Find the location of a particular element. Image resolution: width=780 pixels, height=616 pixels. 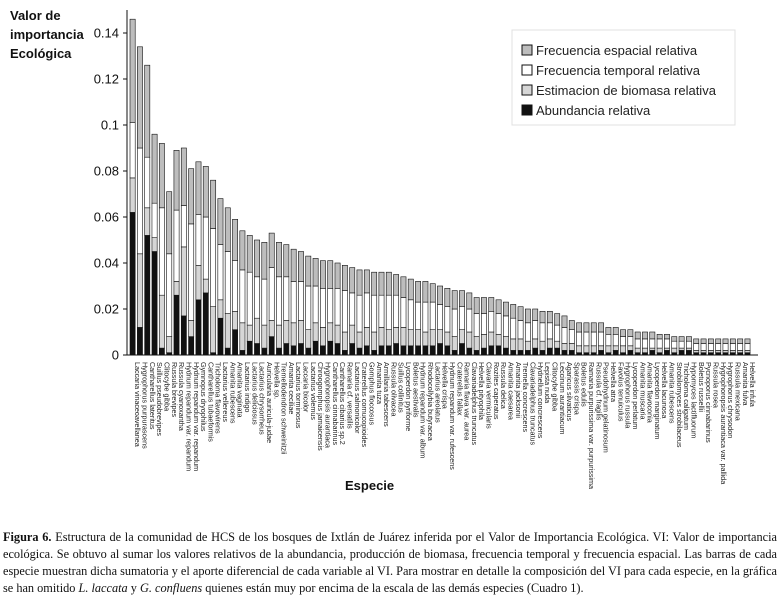

species-label: Tricholoma flavovirens is located at coordinates (218, 398).